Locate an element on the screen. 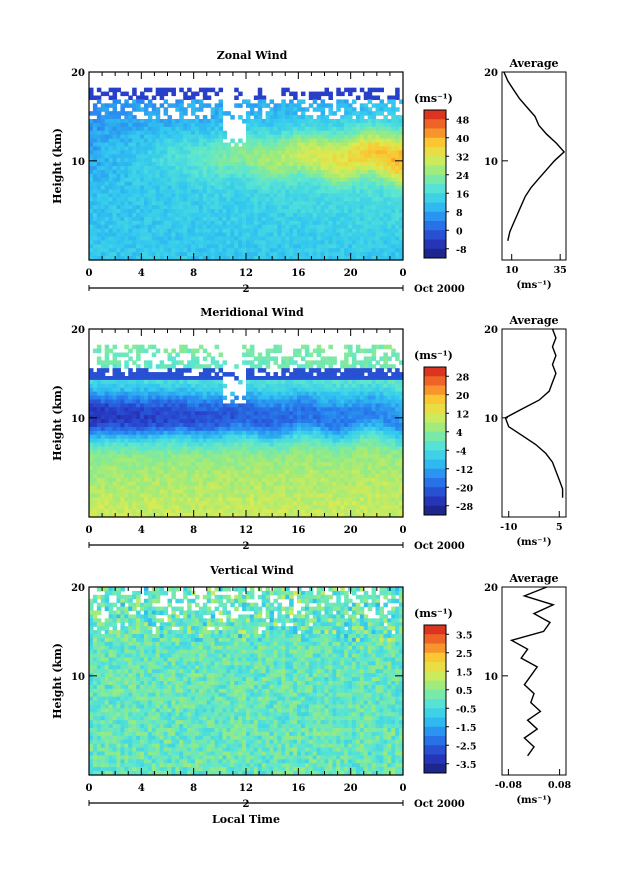 The width and height of the screenshot is (622, 873). profile-x-tick-label: 35 is located at coordinates (560, 270).